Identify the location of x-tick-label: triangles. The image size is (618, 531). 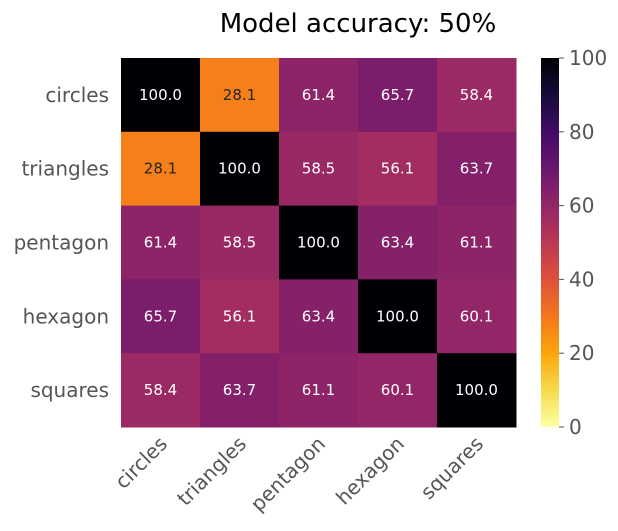
(211, 471).